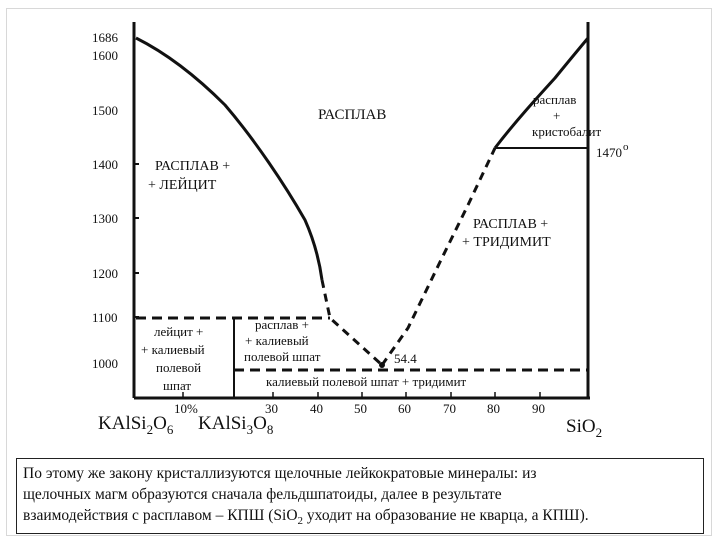 The image size is (720, 540). I want to click on liquidus-tridymite-dashed, so click(438, 256).